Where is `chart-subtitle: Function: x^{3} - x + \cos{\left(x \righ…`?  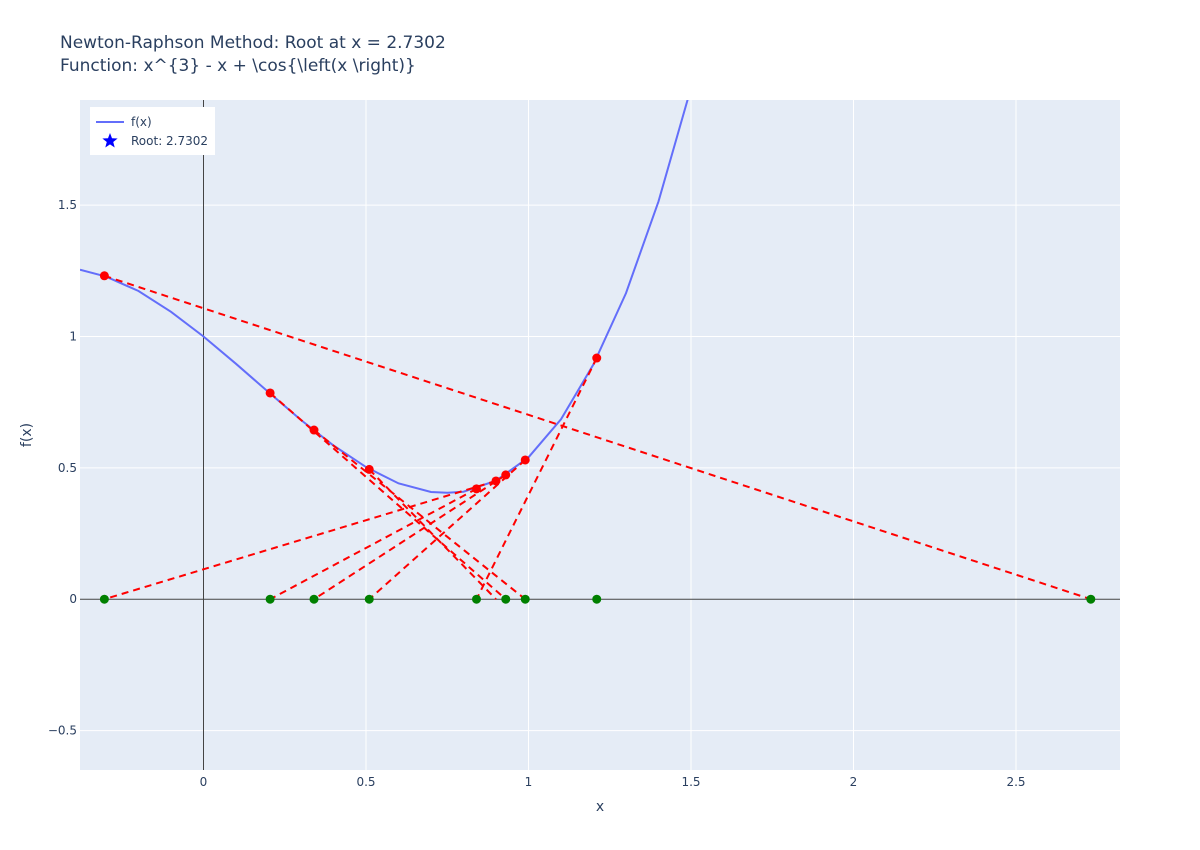
chart-subtitle: Function: x^{3} - x + \cos{\left(x \righ… is located at coordinates (238, 66).